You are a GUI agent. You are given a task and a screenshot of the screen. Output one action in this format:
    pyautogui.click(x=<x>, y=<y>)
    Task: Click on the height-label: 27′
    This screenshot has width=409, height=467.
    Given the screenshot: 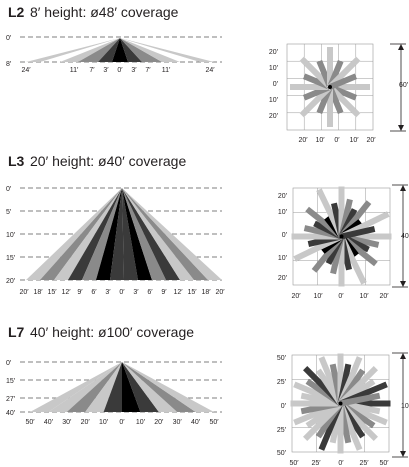 What is the action you would take?
    pyautogui.click(x=11, y=399)
    